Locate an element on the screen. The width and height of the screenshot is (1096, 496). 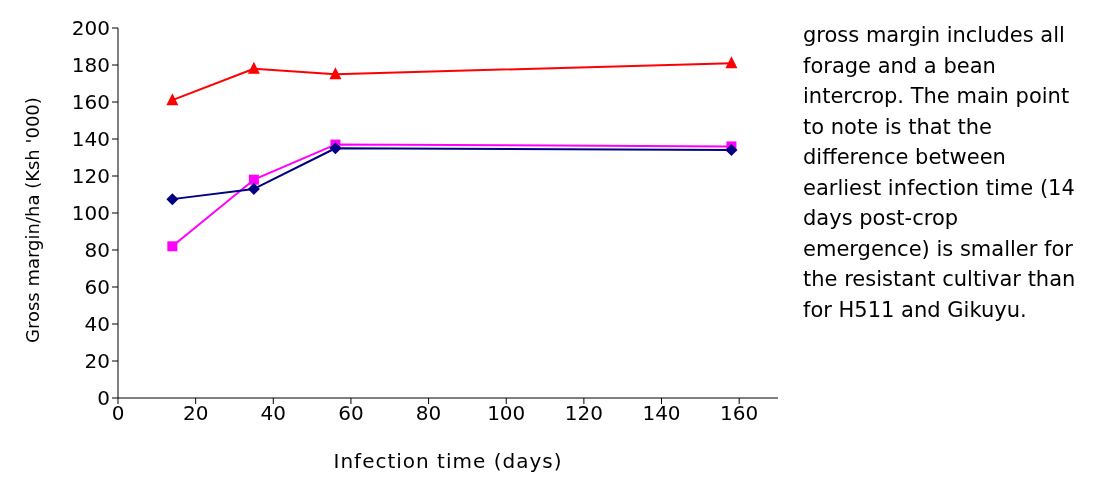
x-tick-label: 100 is located at coordinates (506, 413).